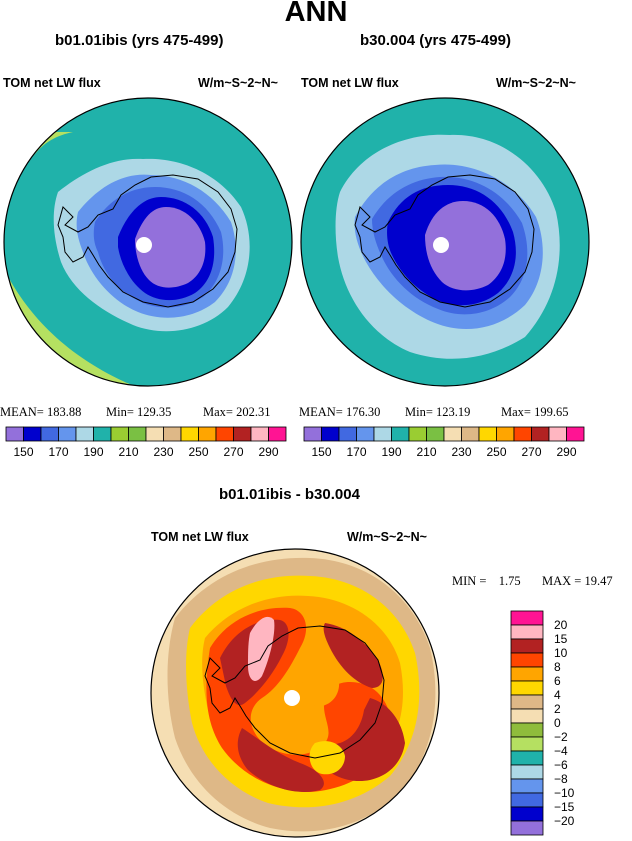 This screenshot has height=841, width=632. What do you see at coordinates (557, 695) in the screenshot?
I see `diff-legend-label: 4` at bounding box center [557, 695].